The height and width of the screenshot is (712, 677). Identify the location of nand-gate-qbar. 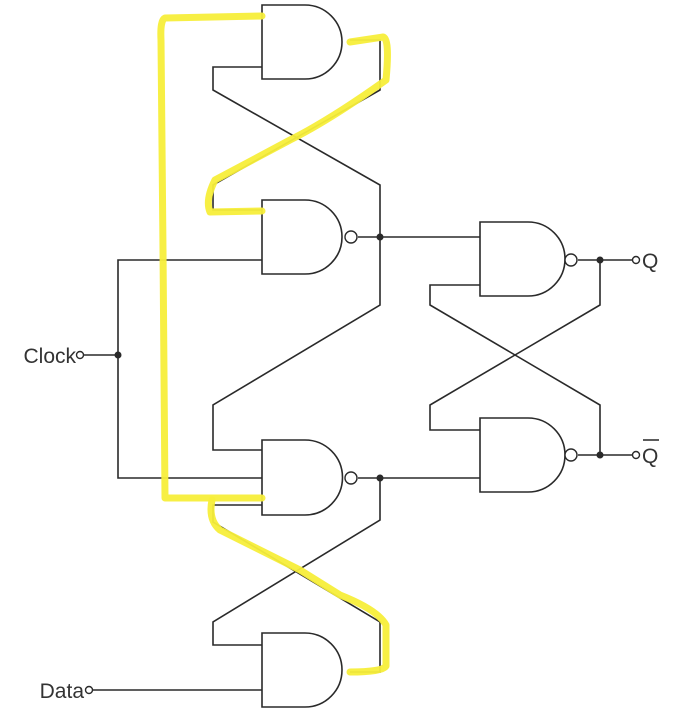
(528, 455).